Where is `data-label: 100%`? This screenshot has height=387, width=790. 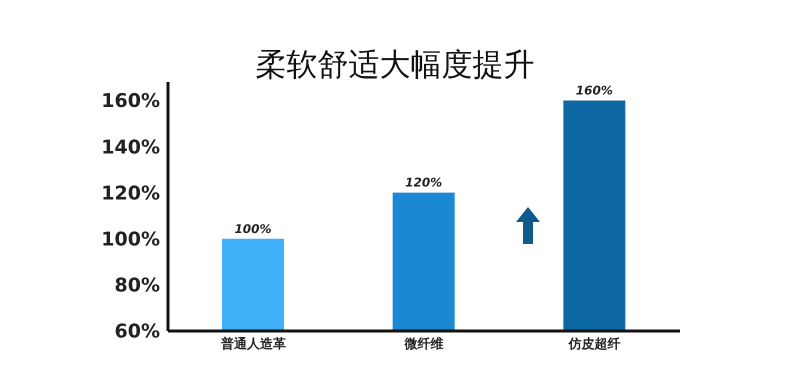 data-label: 100% is located at coordinates (253, 229).